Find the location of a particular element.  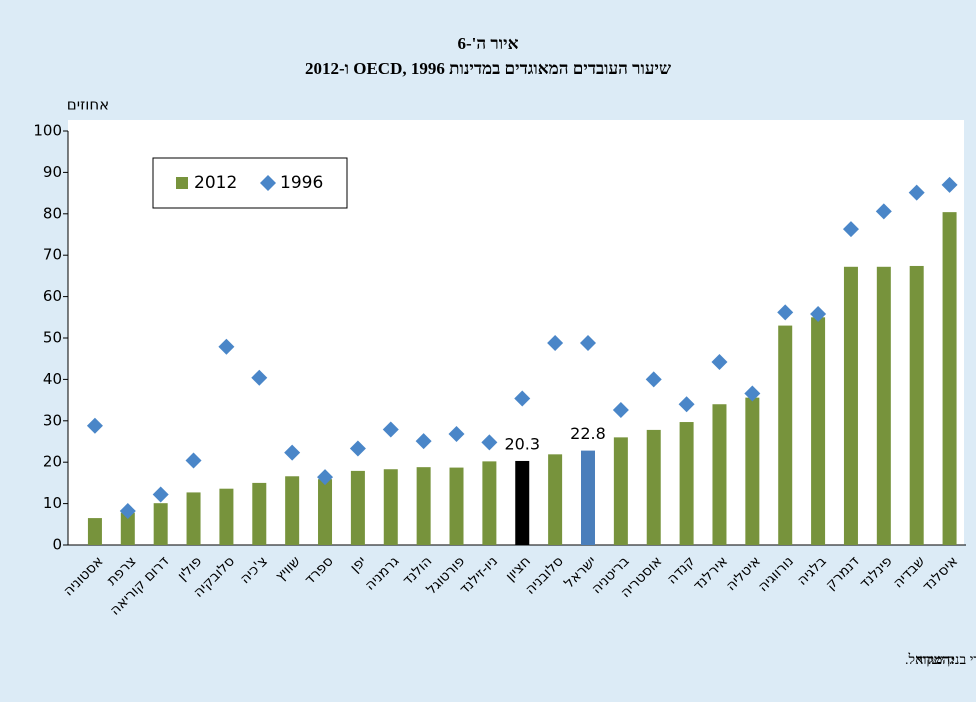

y-tick-label: 70 is located at coordinates (52, 255).